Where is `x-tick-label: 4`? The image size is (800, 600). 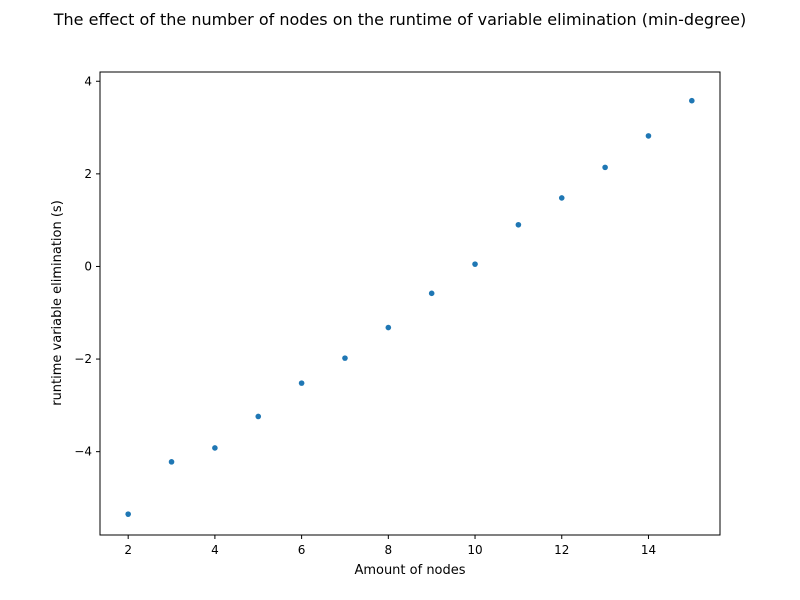
x-tick-label: 4 is located at coordinates (215, 550).